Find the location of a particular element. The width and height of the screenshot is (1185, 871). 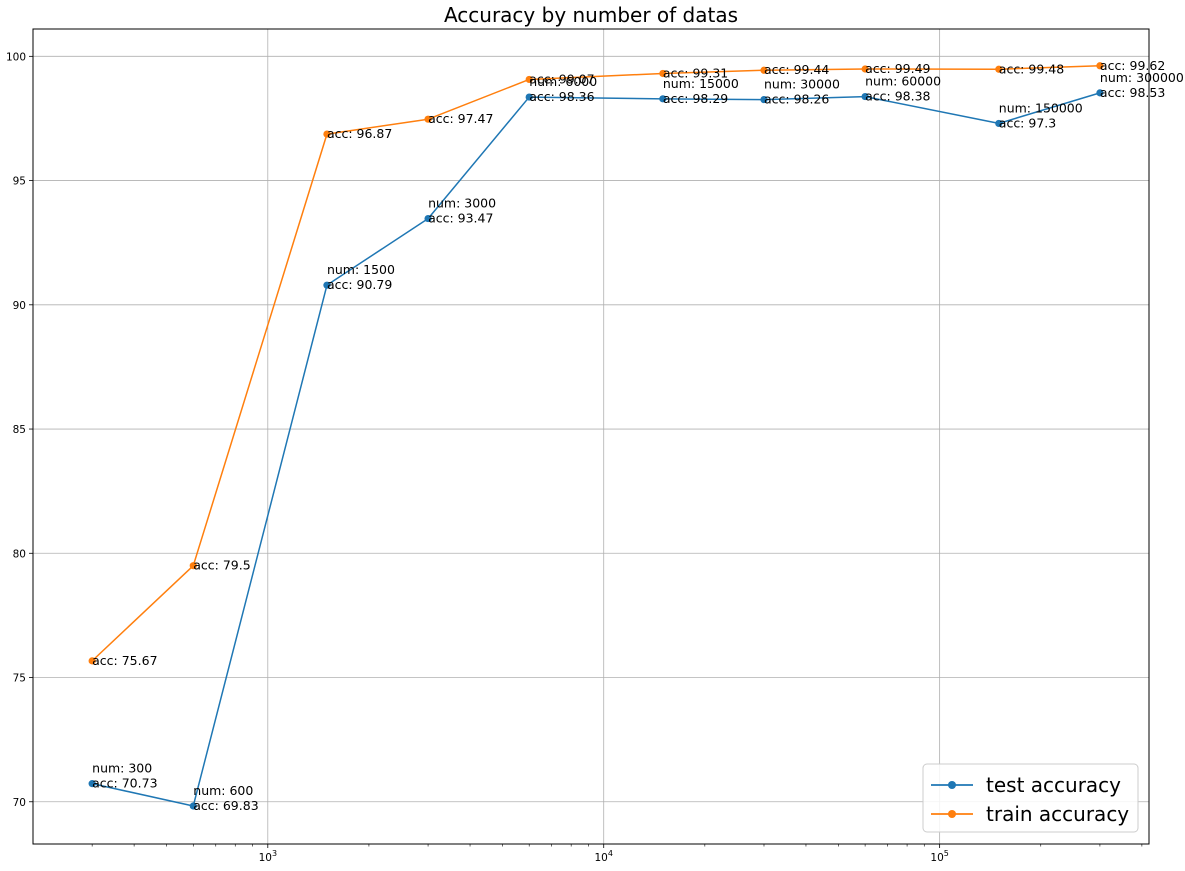

legend: test accuracy train accuracy is located at coordinates (1030, 798).